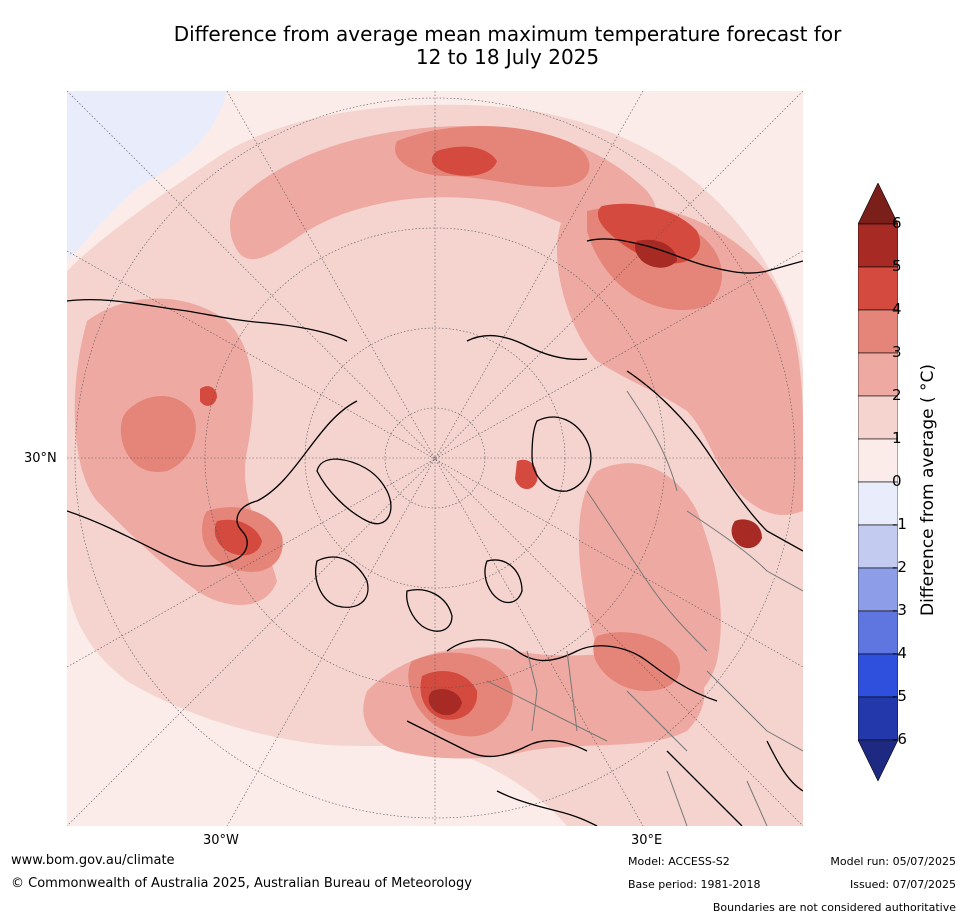  Describe the element at coordinates (655, 253) in the screenshot. I see `anomaly-warm-5-siberia` at that location.